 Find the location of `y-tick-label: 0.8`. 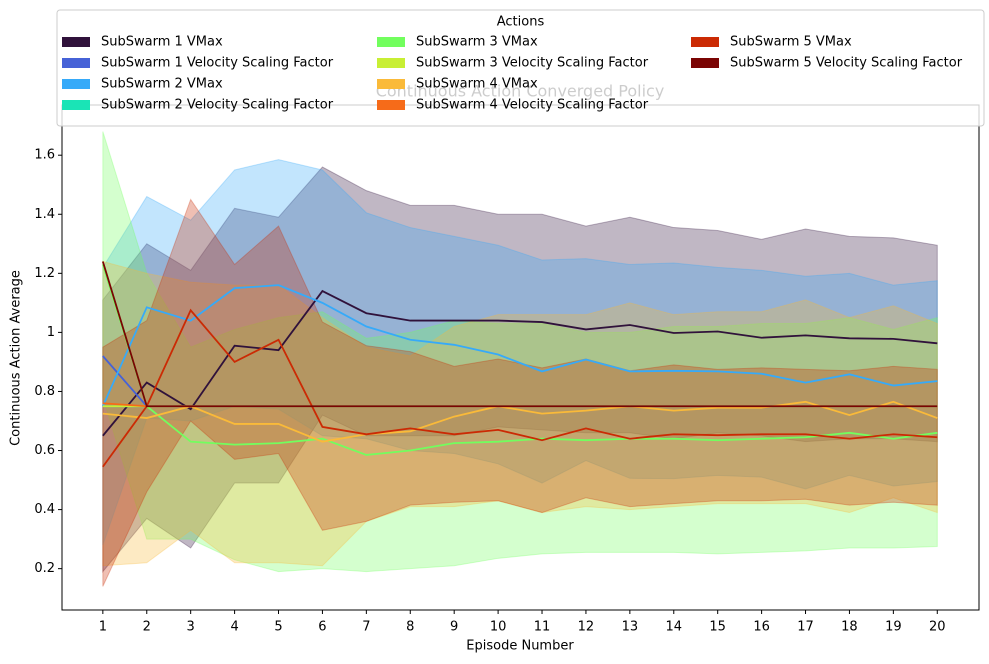

y-tick-label: 0.8 is located at coordinates (44, 391).